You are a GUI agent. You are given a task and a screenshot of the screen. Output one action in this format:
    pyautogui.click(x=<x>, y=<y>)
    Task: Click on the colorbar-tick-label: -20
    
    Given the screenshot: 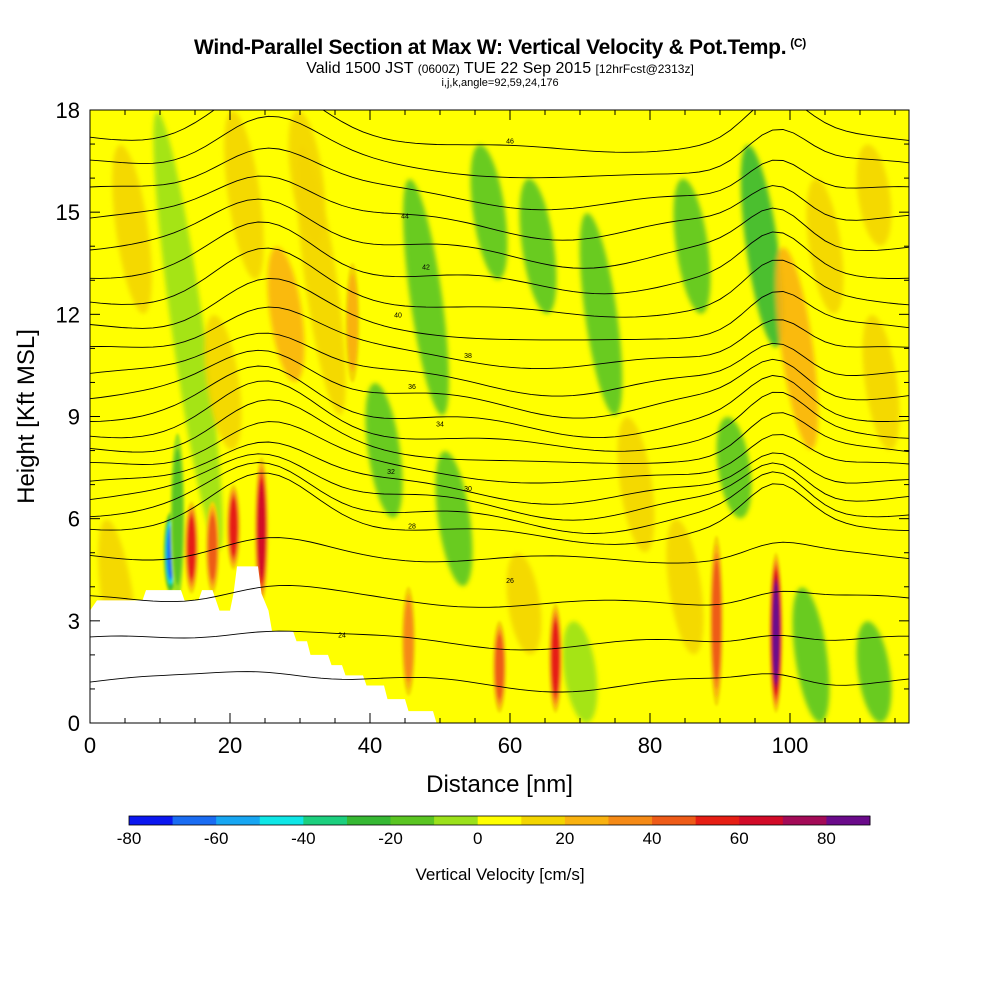 What is the action you would take?
    pyautogui.click(x=390, y=838)
    